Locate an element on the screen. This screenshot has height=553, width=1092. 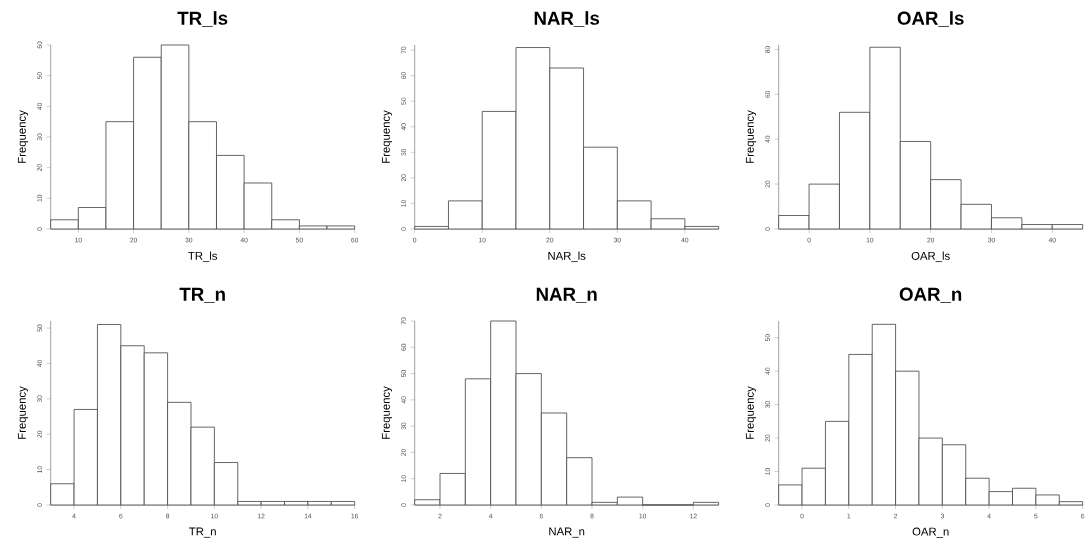
chart-title: TR_ls is located at coordinates (202, 19).